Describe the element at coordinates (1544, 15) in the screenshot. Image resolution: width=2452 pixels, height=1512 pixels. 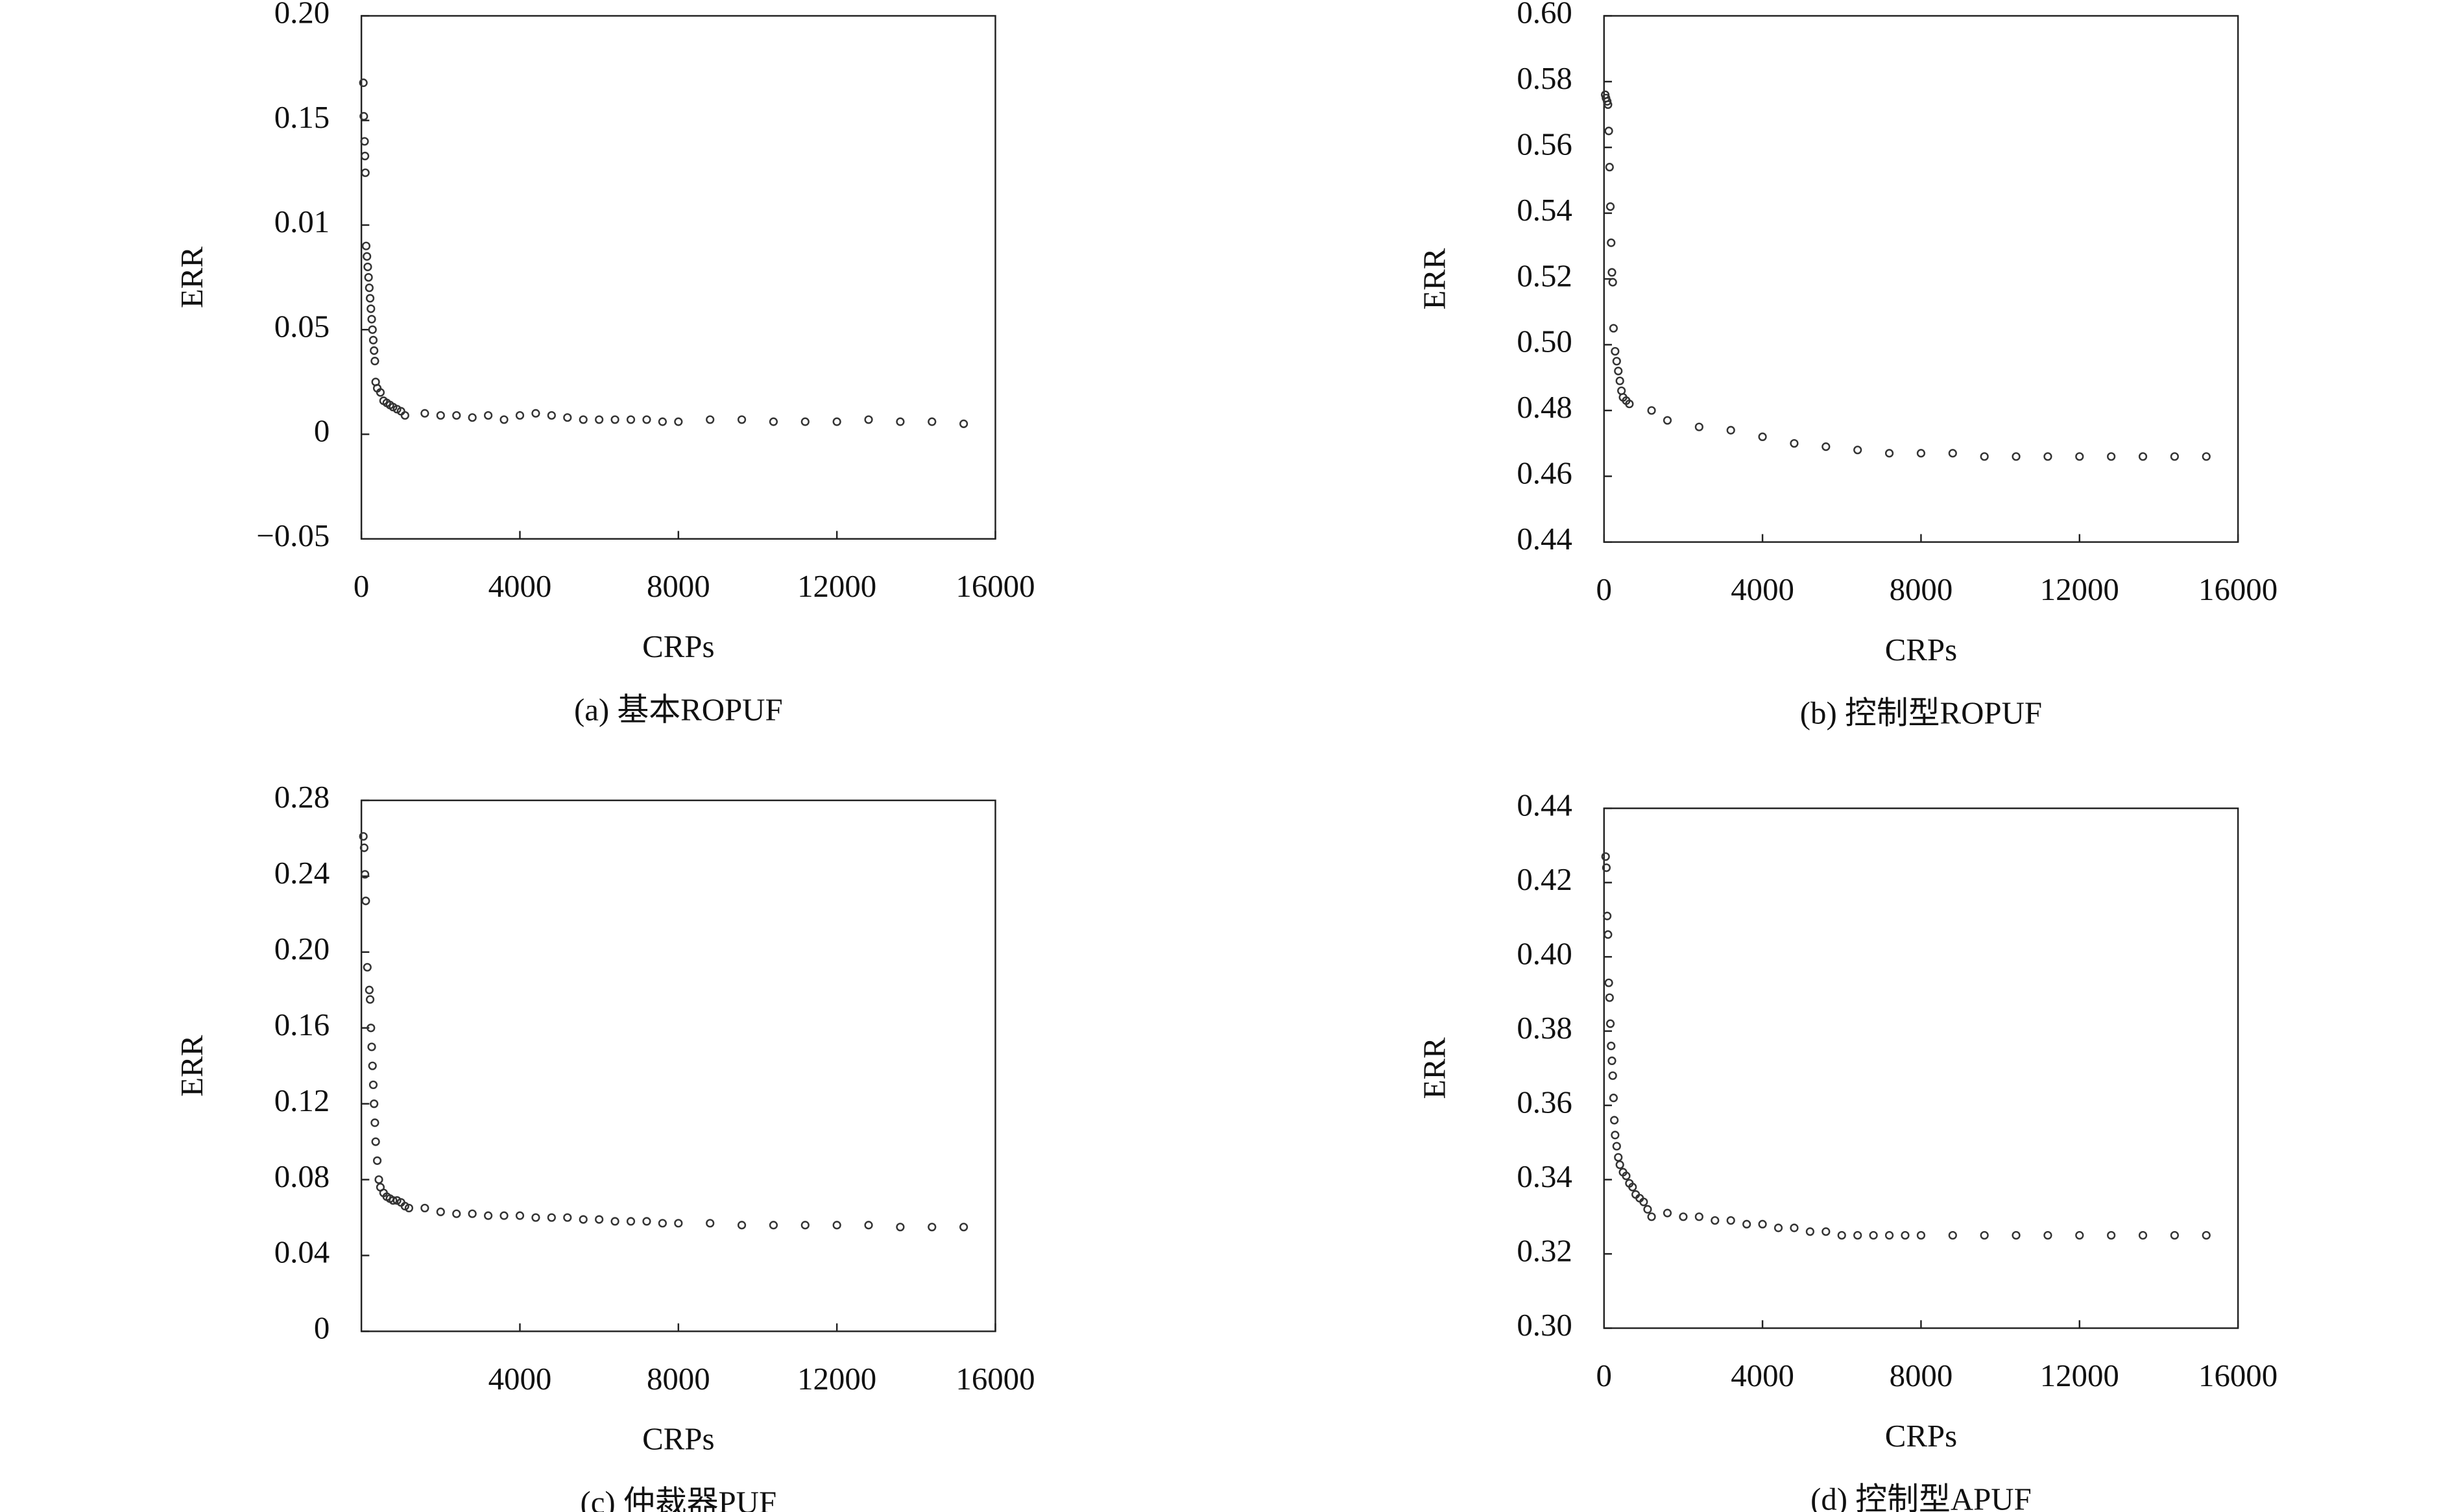
I see `y-tick-label: 0.60` at that location.